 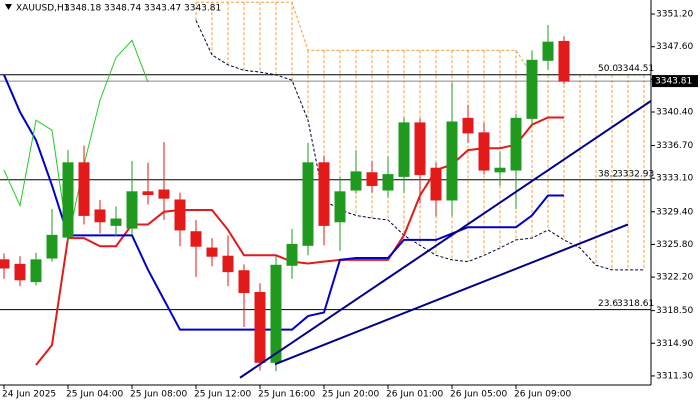 What do you see at coordinates (29, 395) in the screenshot?
I see `x-tick-label: 24 Jun 2025` at bounding box center [29, 395].